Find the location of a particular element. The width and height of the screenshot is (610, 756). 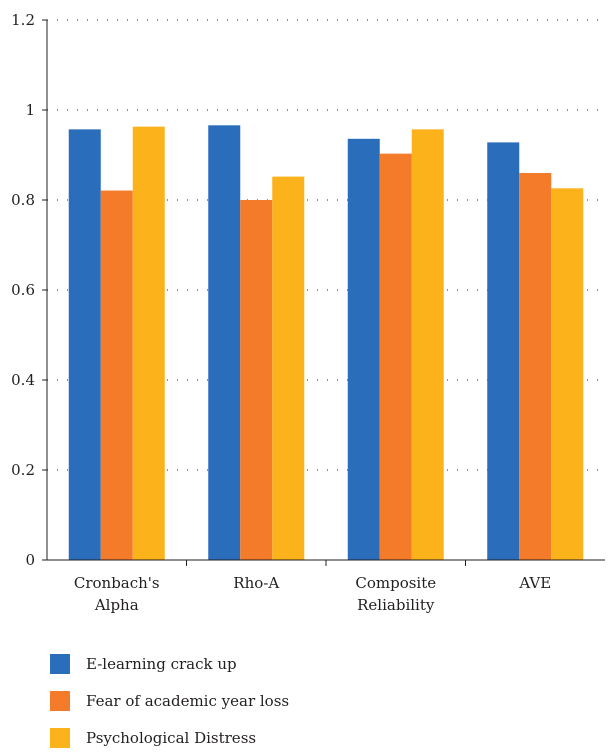

y-tick-labels: 0 0.2 0.4 0.6 0.8 1 1.2 is located at coordinates (29, 290).